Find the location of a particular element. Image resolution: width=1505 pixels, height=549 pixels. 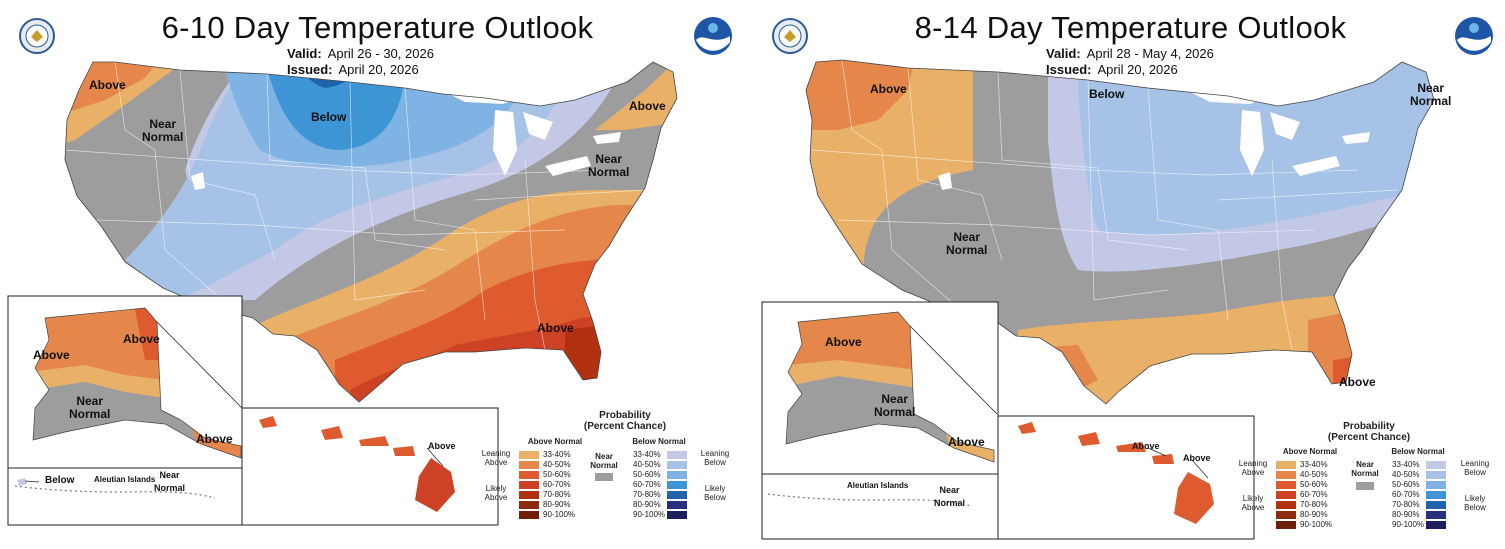

legend-title: Probability (Percent Chance) is located at coordinates (1369, 432).